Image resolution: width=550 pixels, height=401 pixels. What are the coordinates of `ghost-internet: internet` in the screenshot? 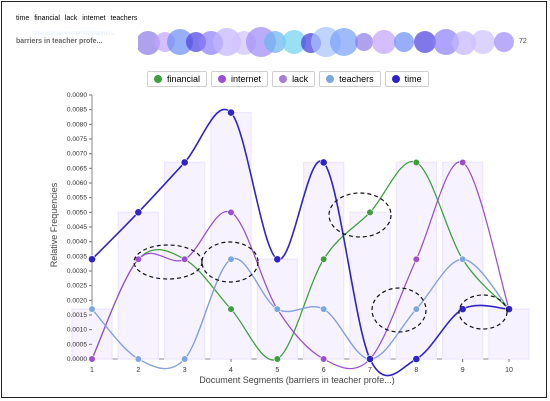 It's located at (79, 34).